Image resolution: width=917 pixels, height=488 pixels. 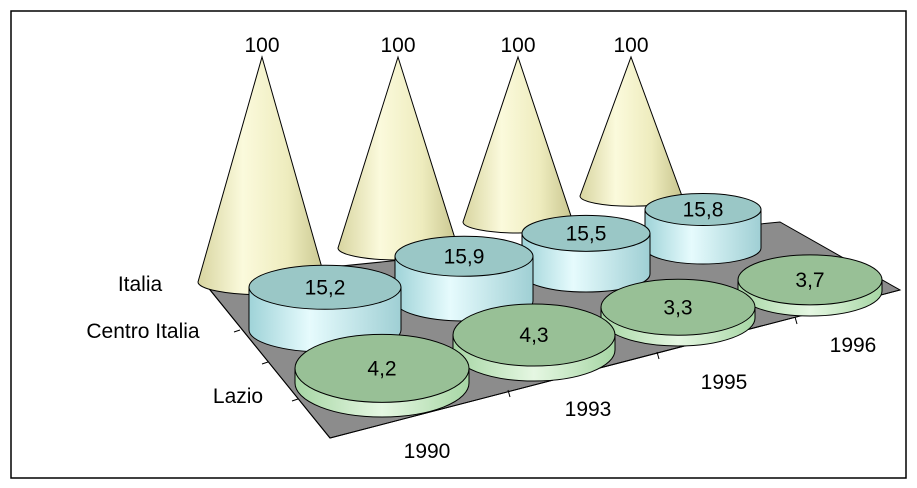 What do you see at coordinates (266, 359) in the screenshot?
I see `series-axis-line` at bounding box center [266, 359].